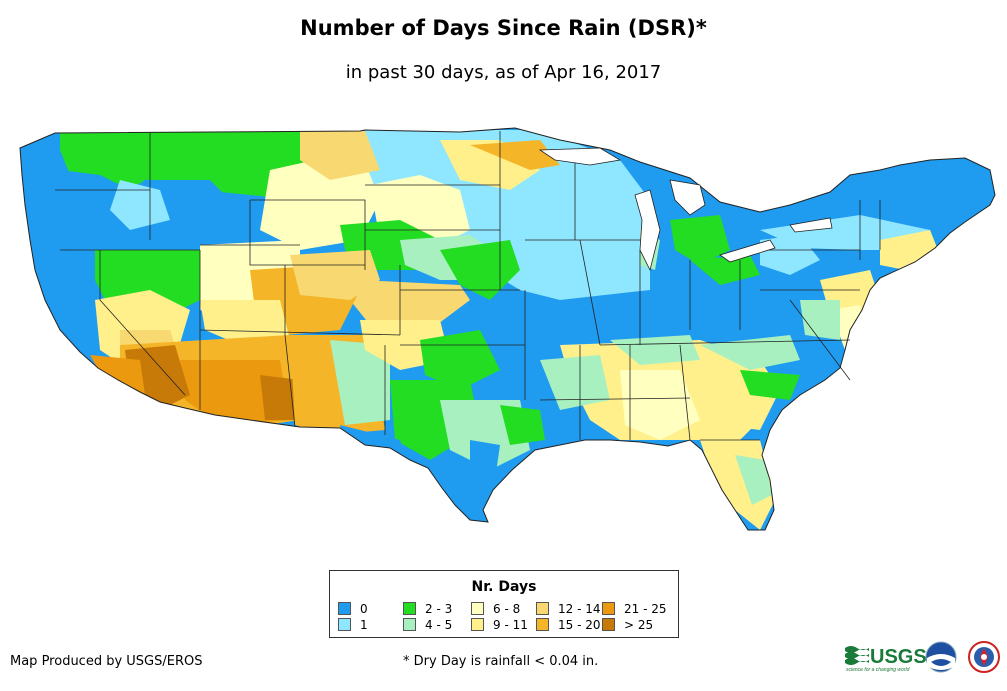  What do you see at coordinates (503, 28) in the screenshot?
I see `map-title: Number of Days Since Rain (DSR)*` at bounding box center [503, 28].